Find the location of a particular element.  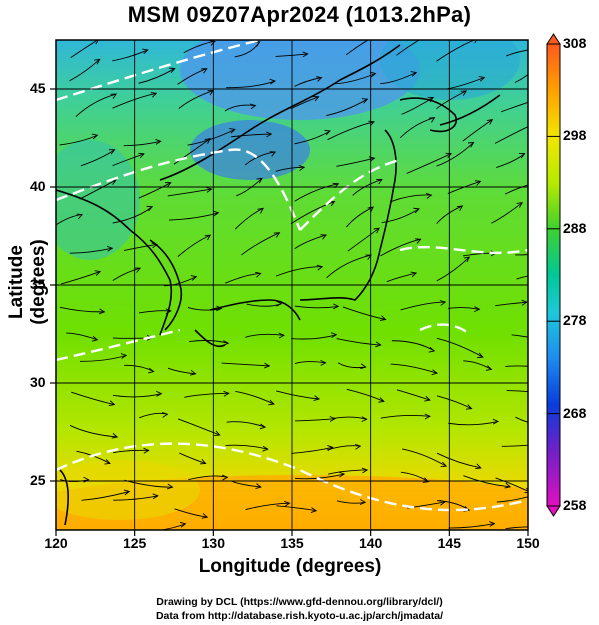

x-tick-label: 150 is located at coordinates (528, 543).